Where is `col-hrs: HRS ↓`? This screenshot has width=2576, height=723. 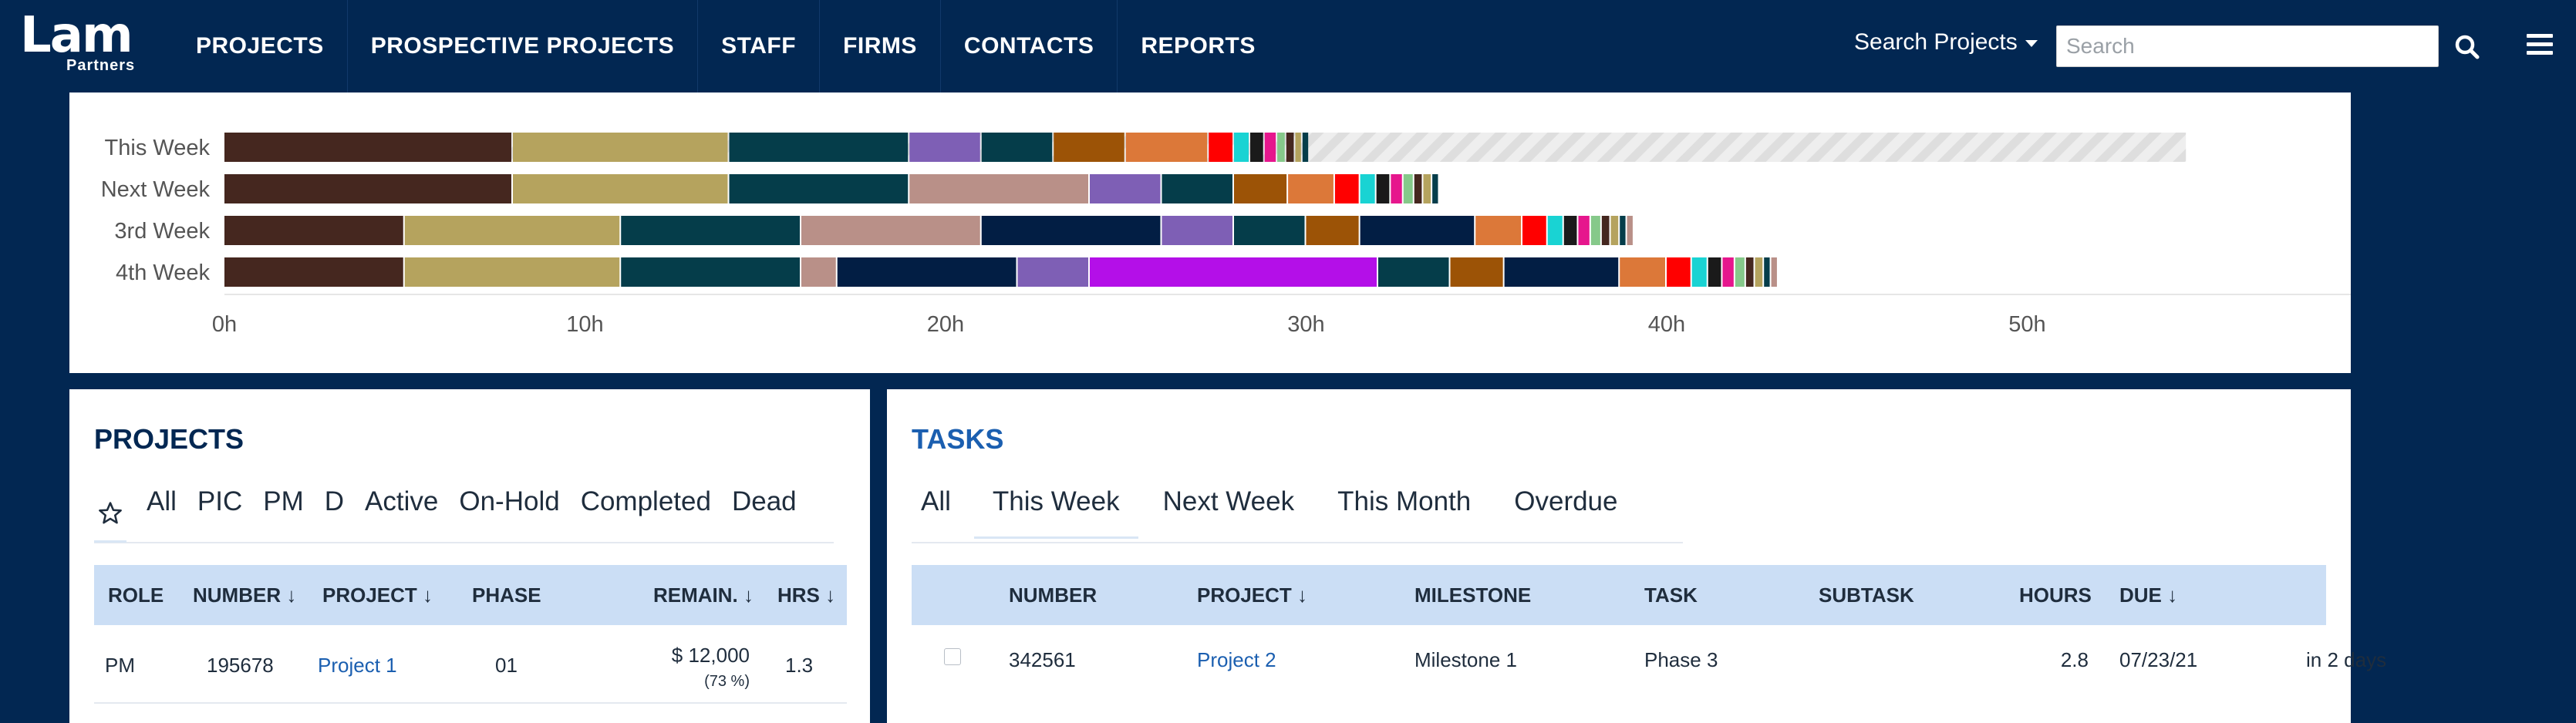 col-hrs: HRS ↓ is located at coordinates (806, 595).